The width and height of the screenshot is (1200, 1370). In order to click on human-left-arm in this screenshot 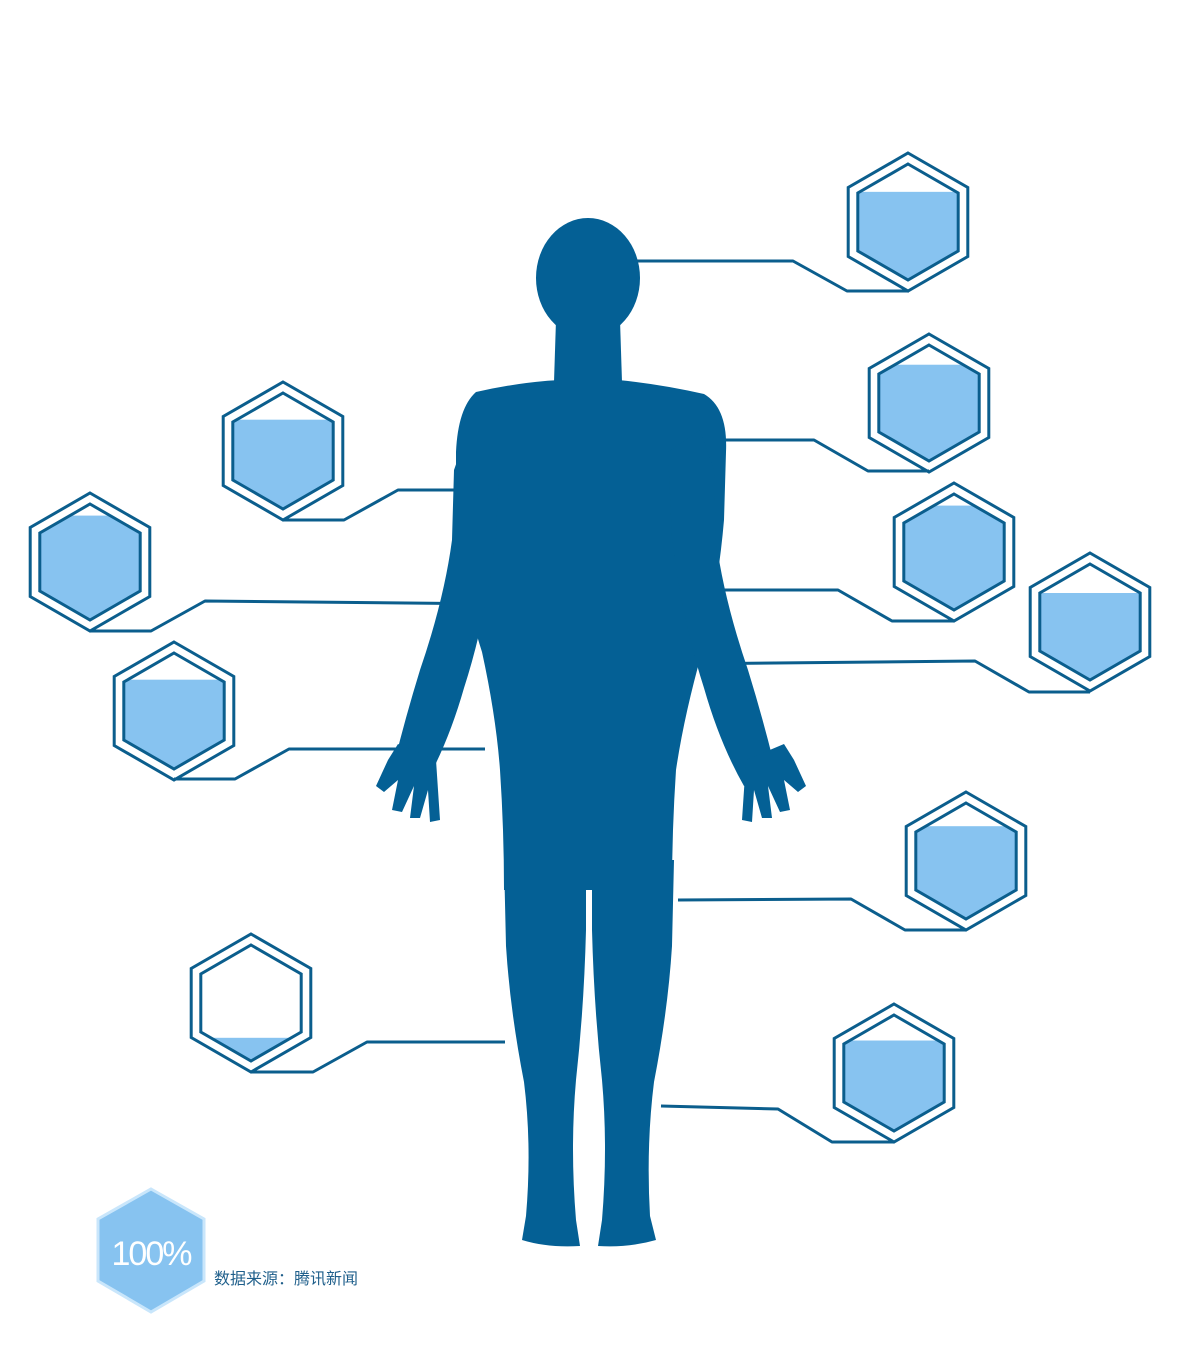, I will do `click(446, 608)`.